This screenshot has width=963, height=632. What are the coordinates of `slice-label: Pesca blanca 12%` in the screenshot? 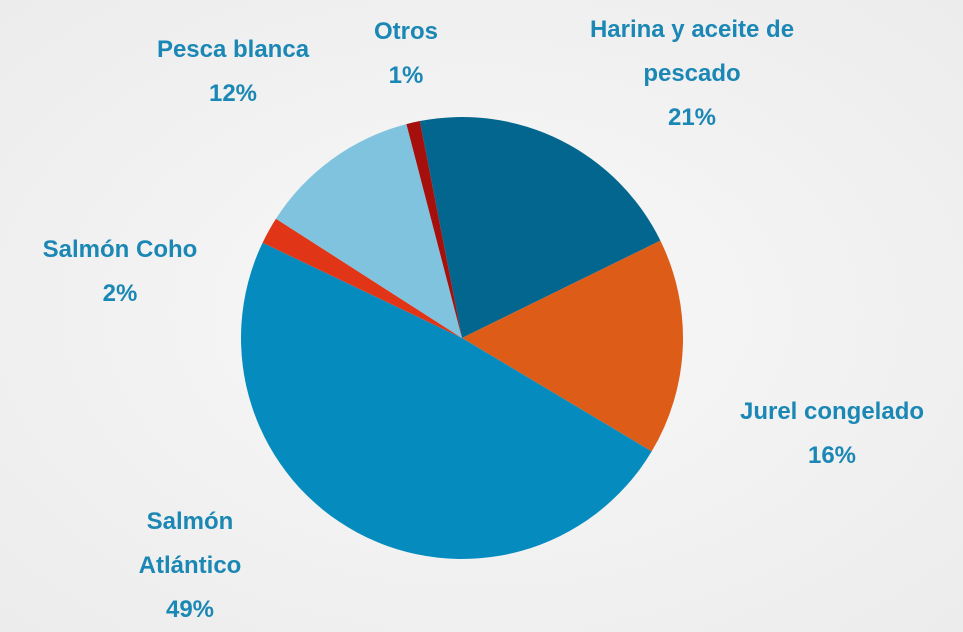 It's located at (233, 72).